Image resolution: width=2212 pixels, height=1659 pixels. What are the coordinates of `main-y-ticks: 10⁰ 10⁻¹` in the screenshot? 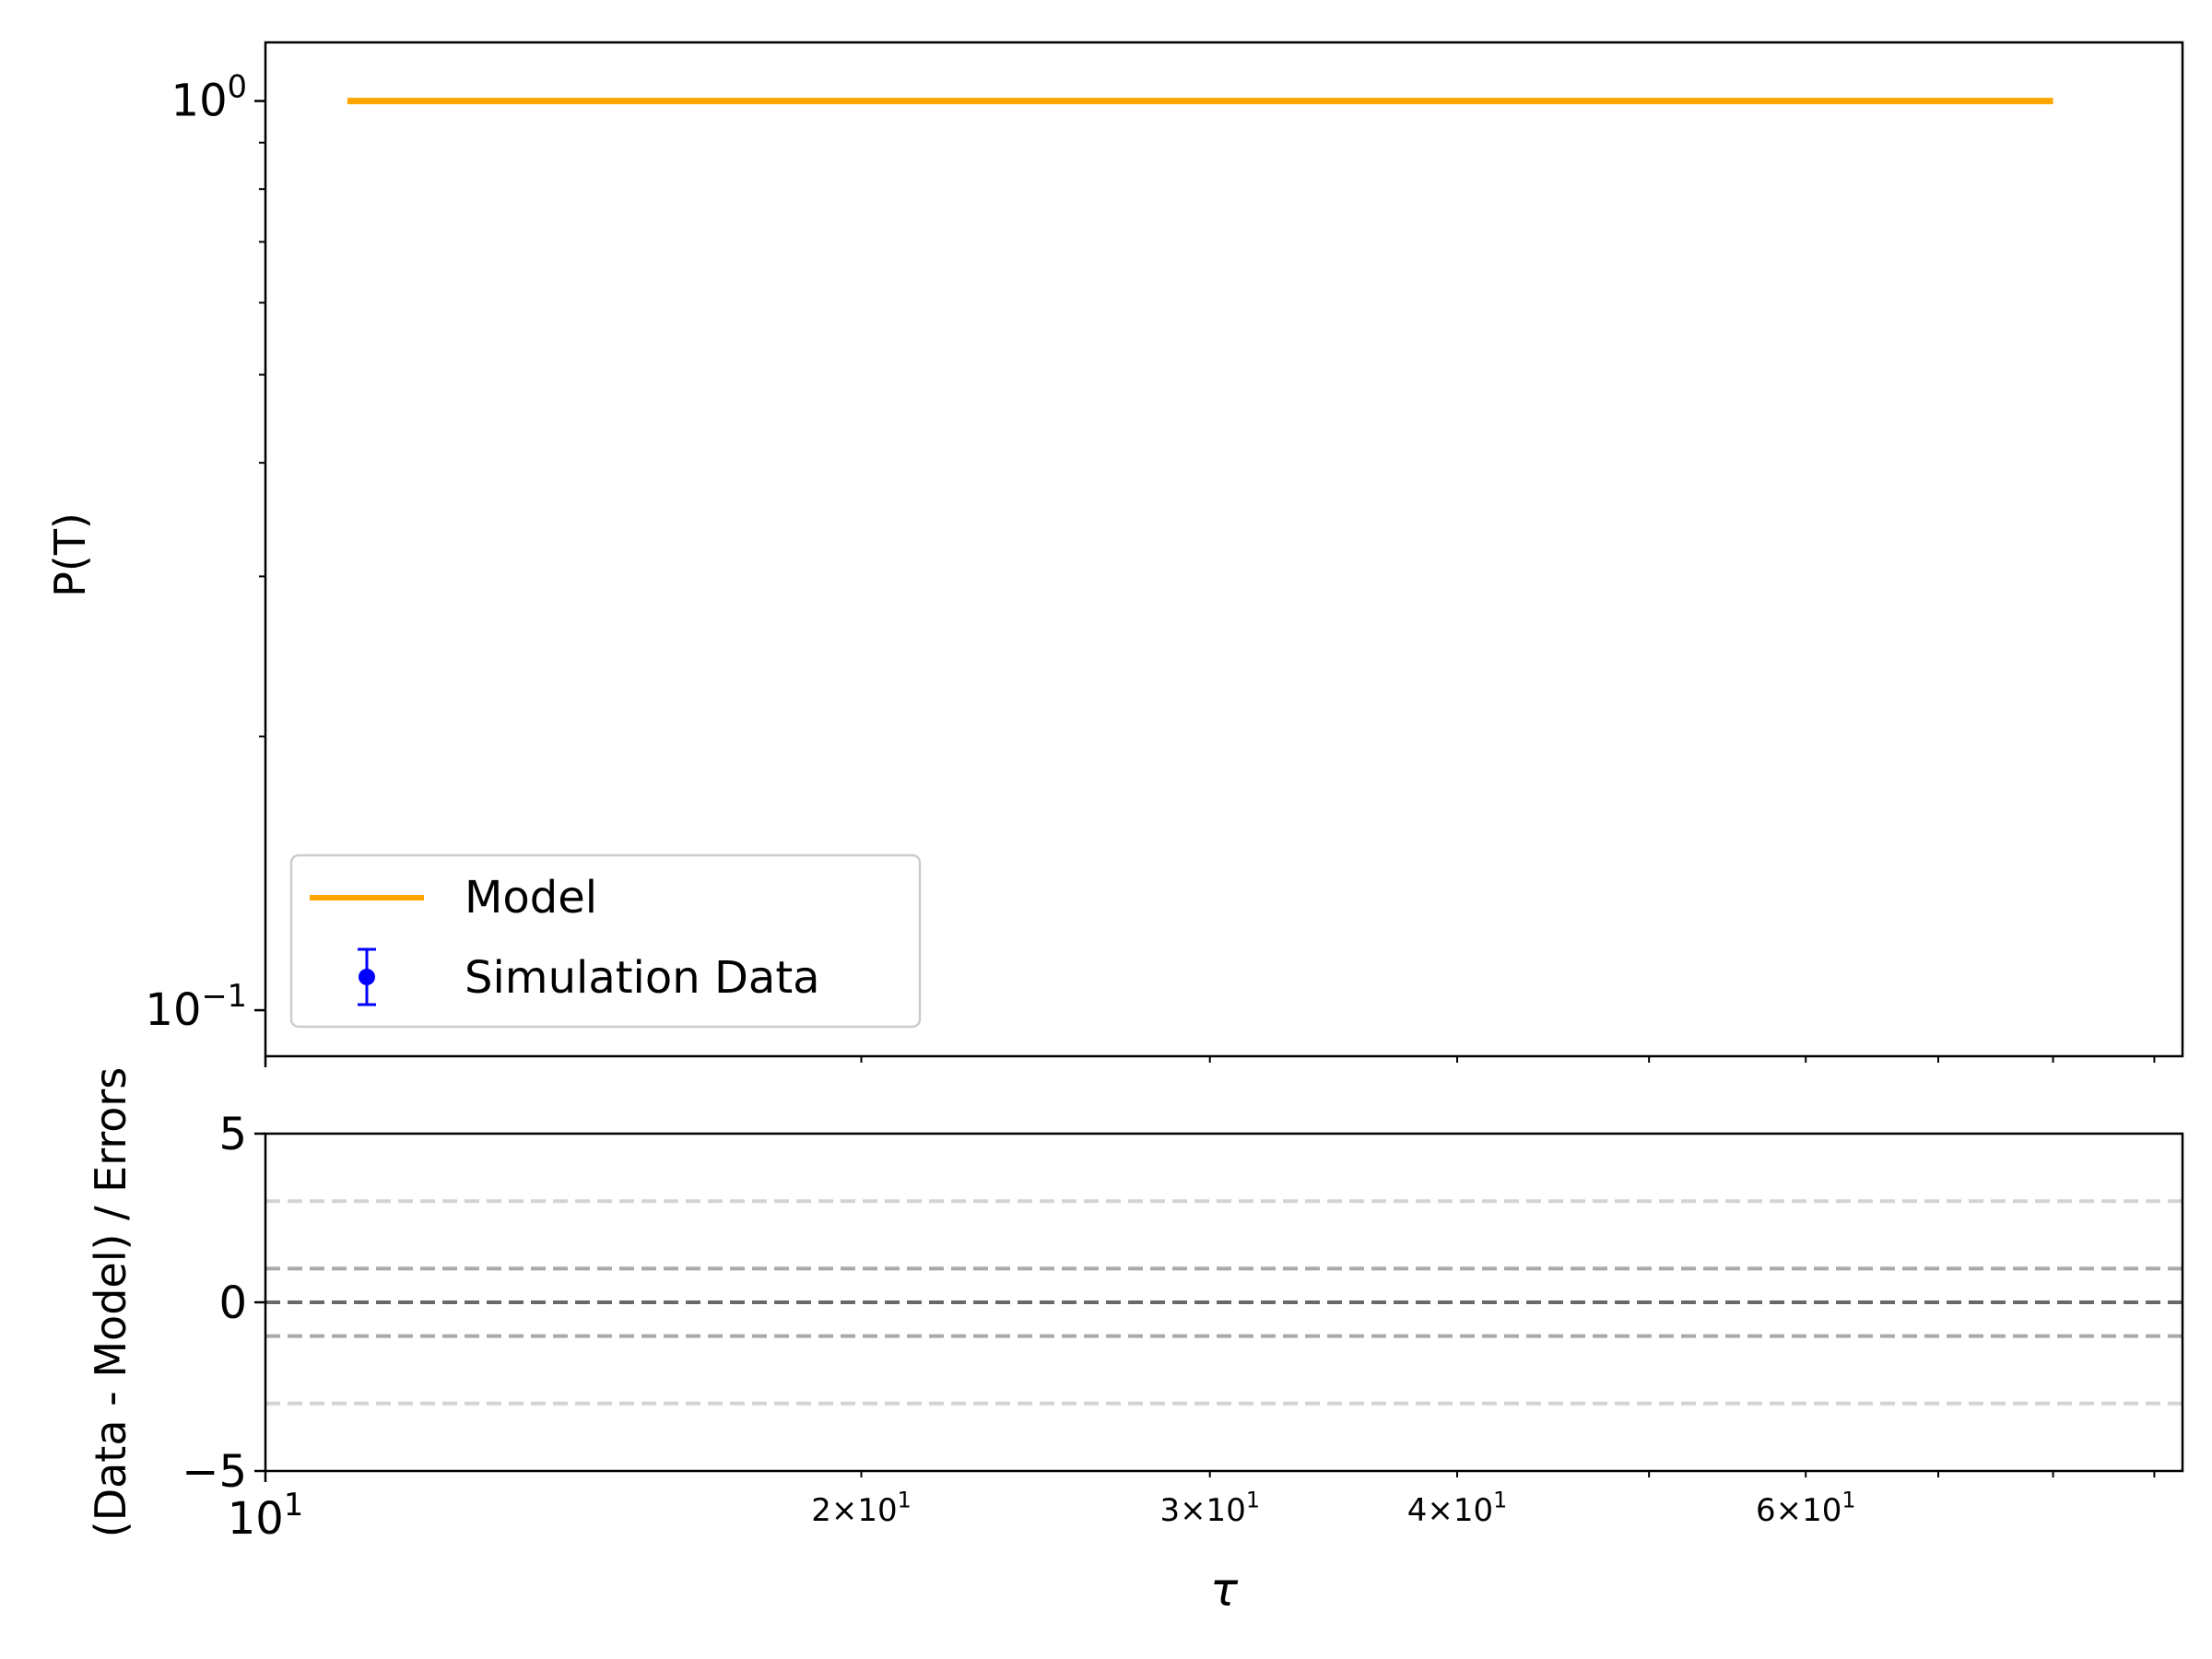 It's located at (205, 552).